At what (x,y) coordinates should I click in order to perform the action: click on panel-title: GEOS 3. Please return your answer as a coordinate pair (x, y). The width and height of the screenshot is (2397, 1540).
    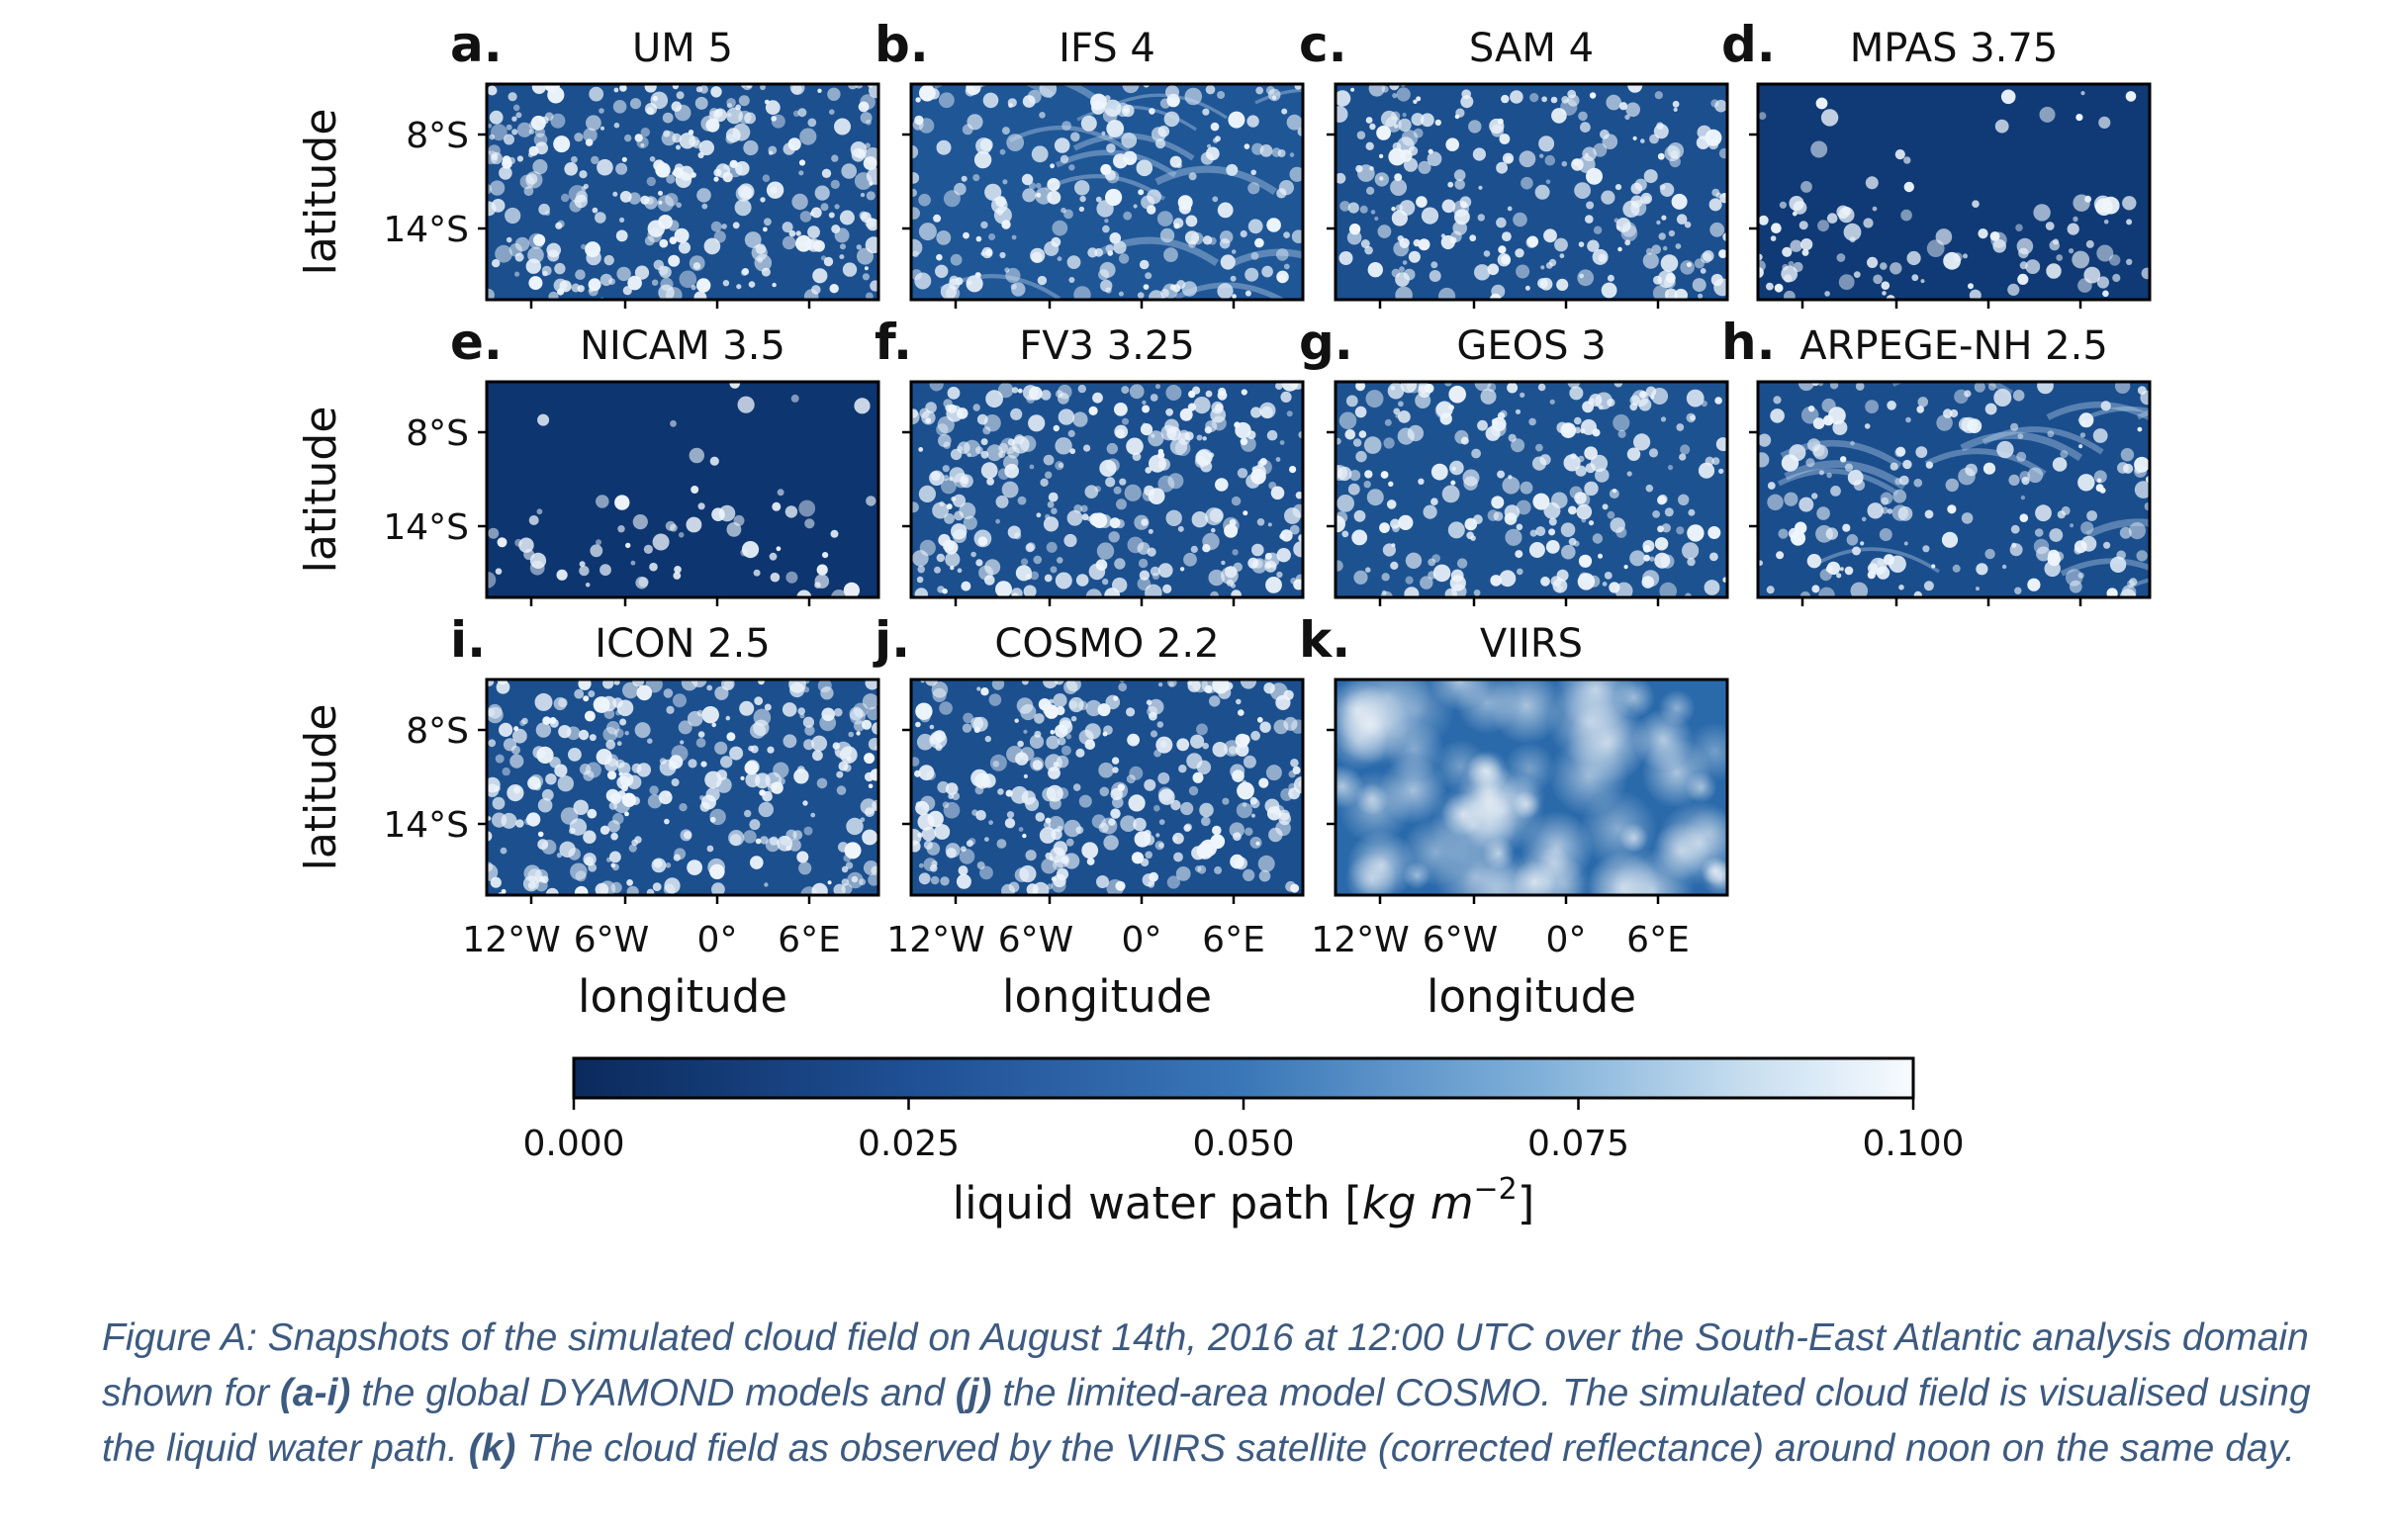
    Looking at the image, I should click on (1531, 346).